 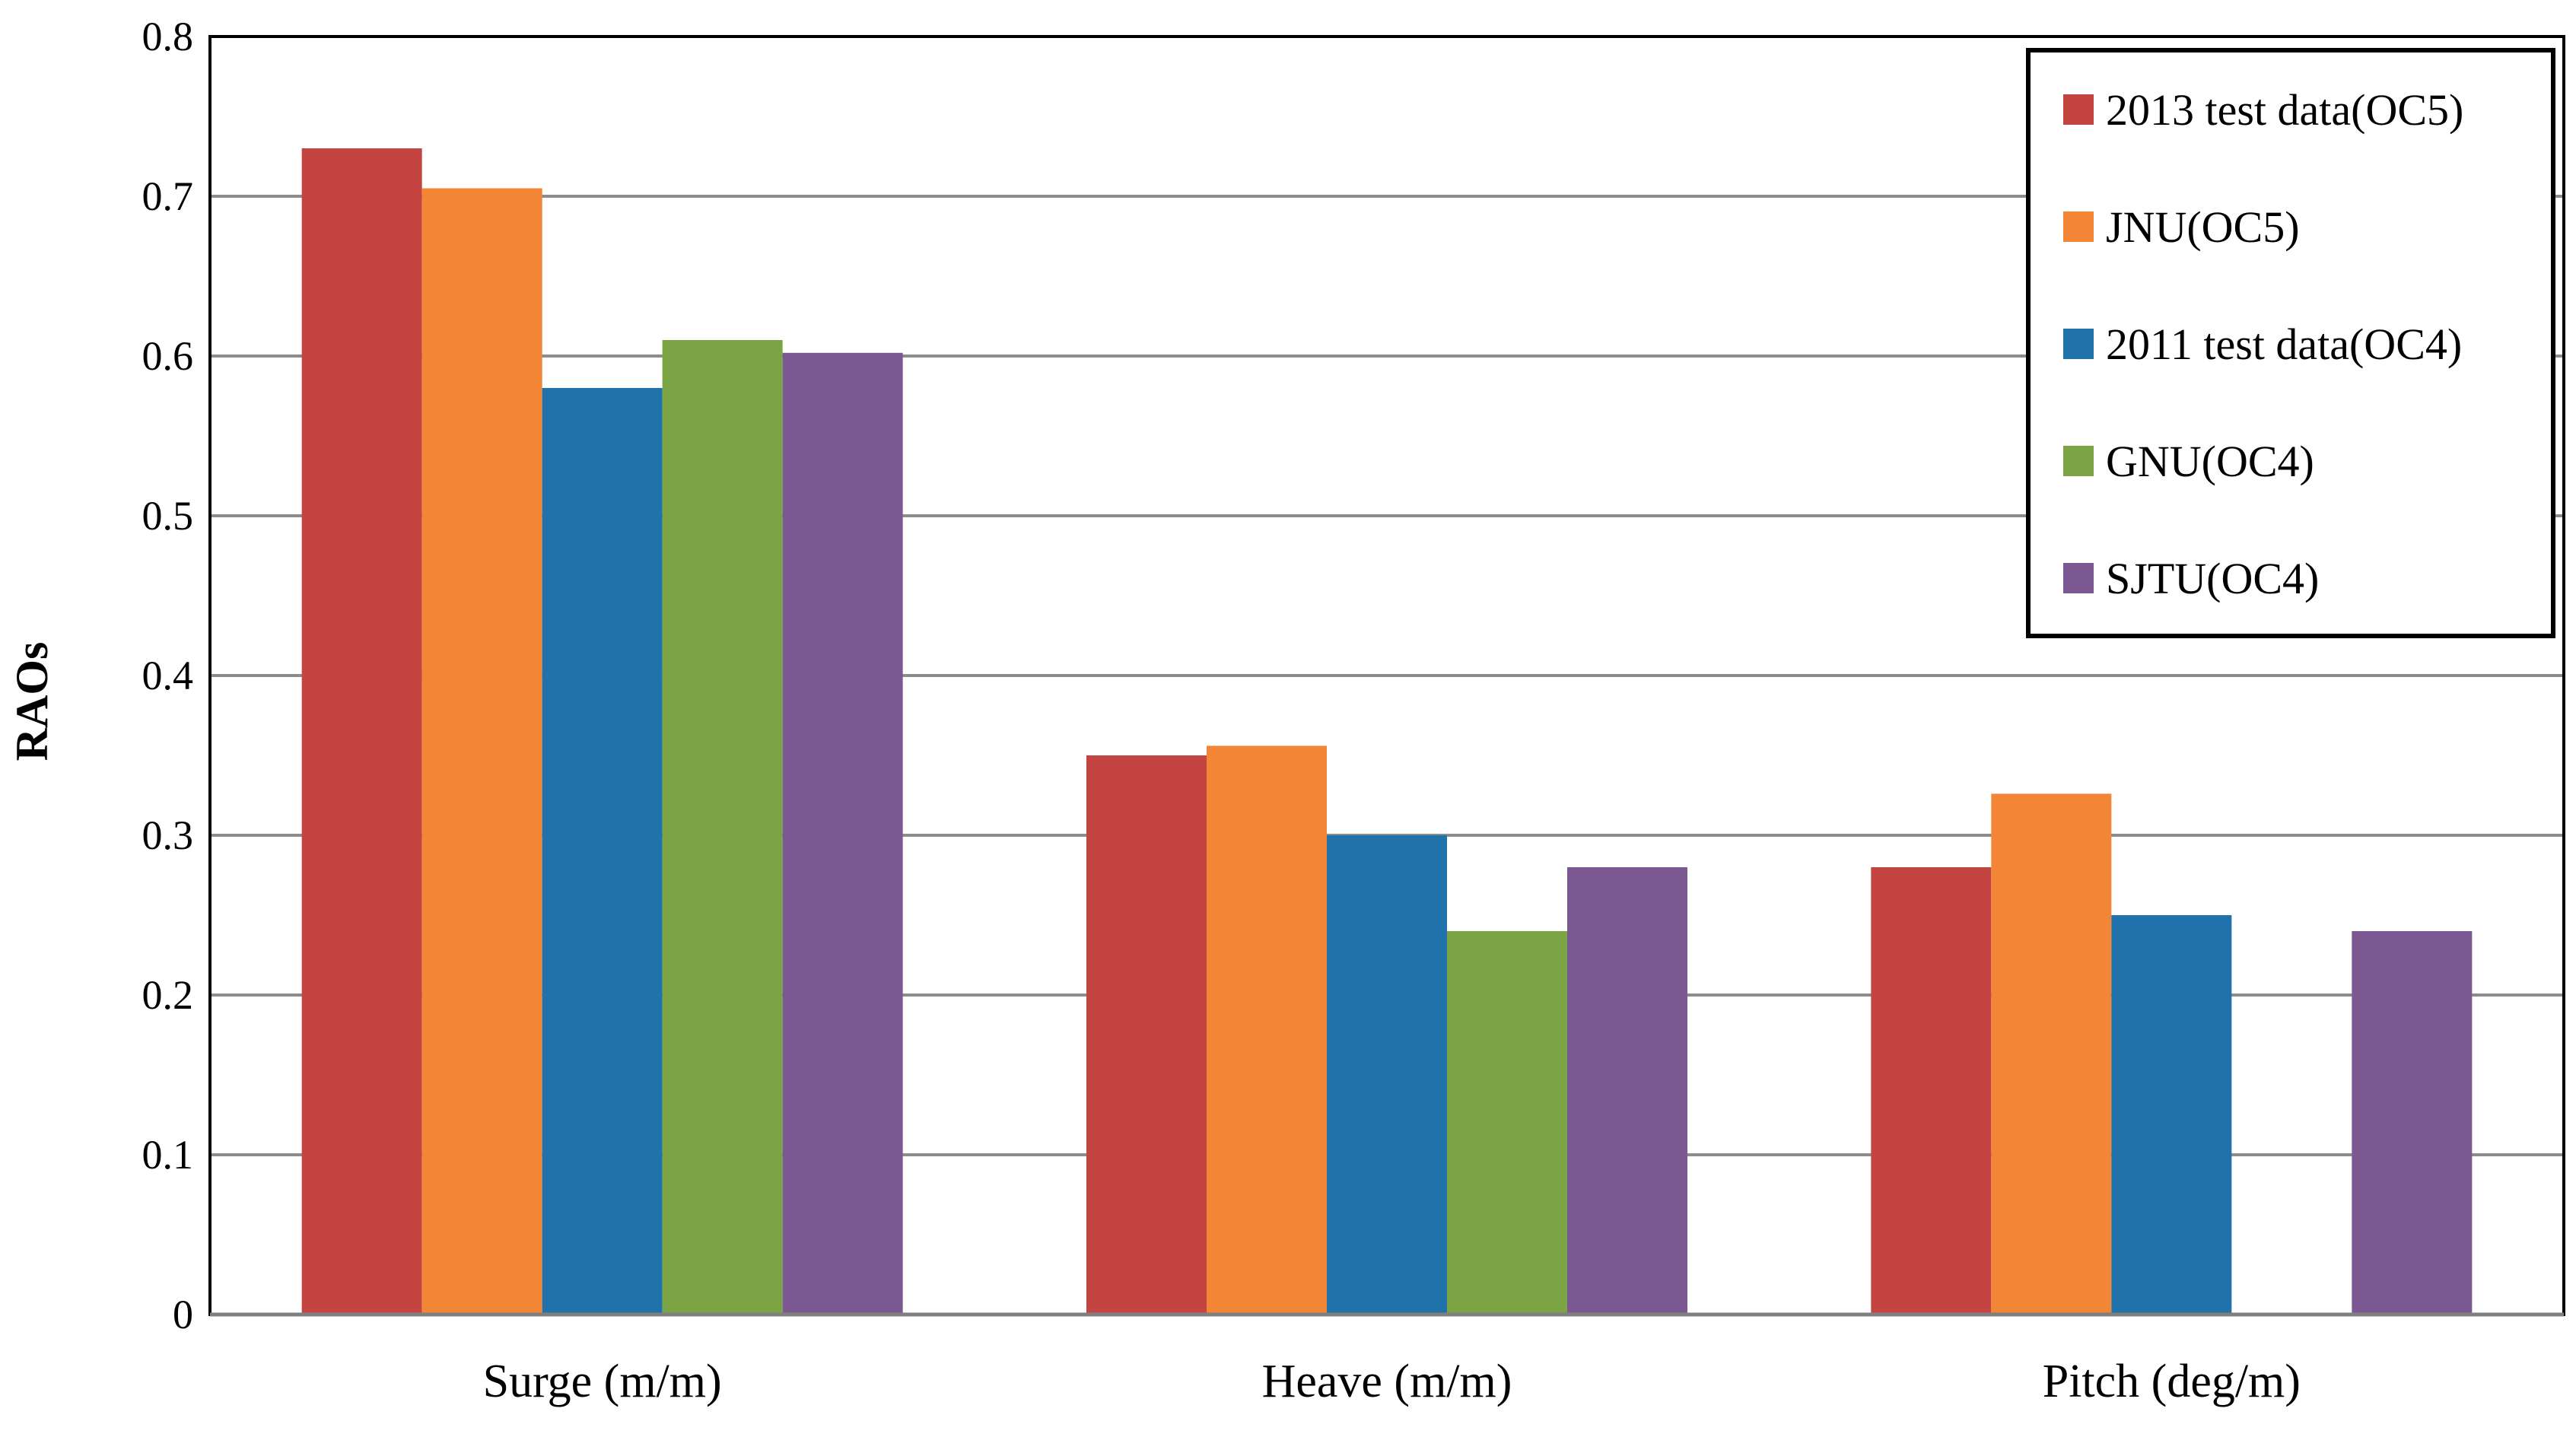 I want to click on legend-label: 2011 test data(OC4), so click(x=2284, y=344).